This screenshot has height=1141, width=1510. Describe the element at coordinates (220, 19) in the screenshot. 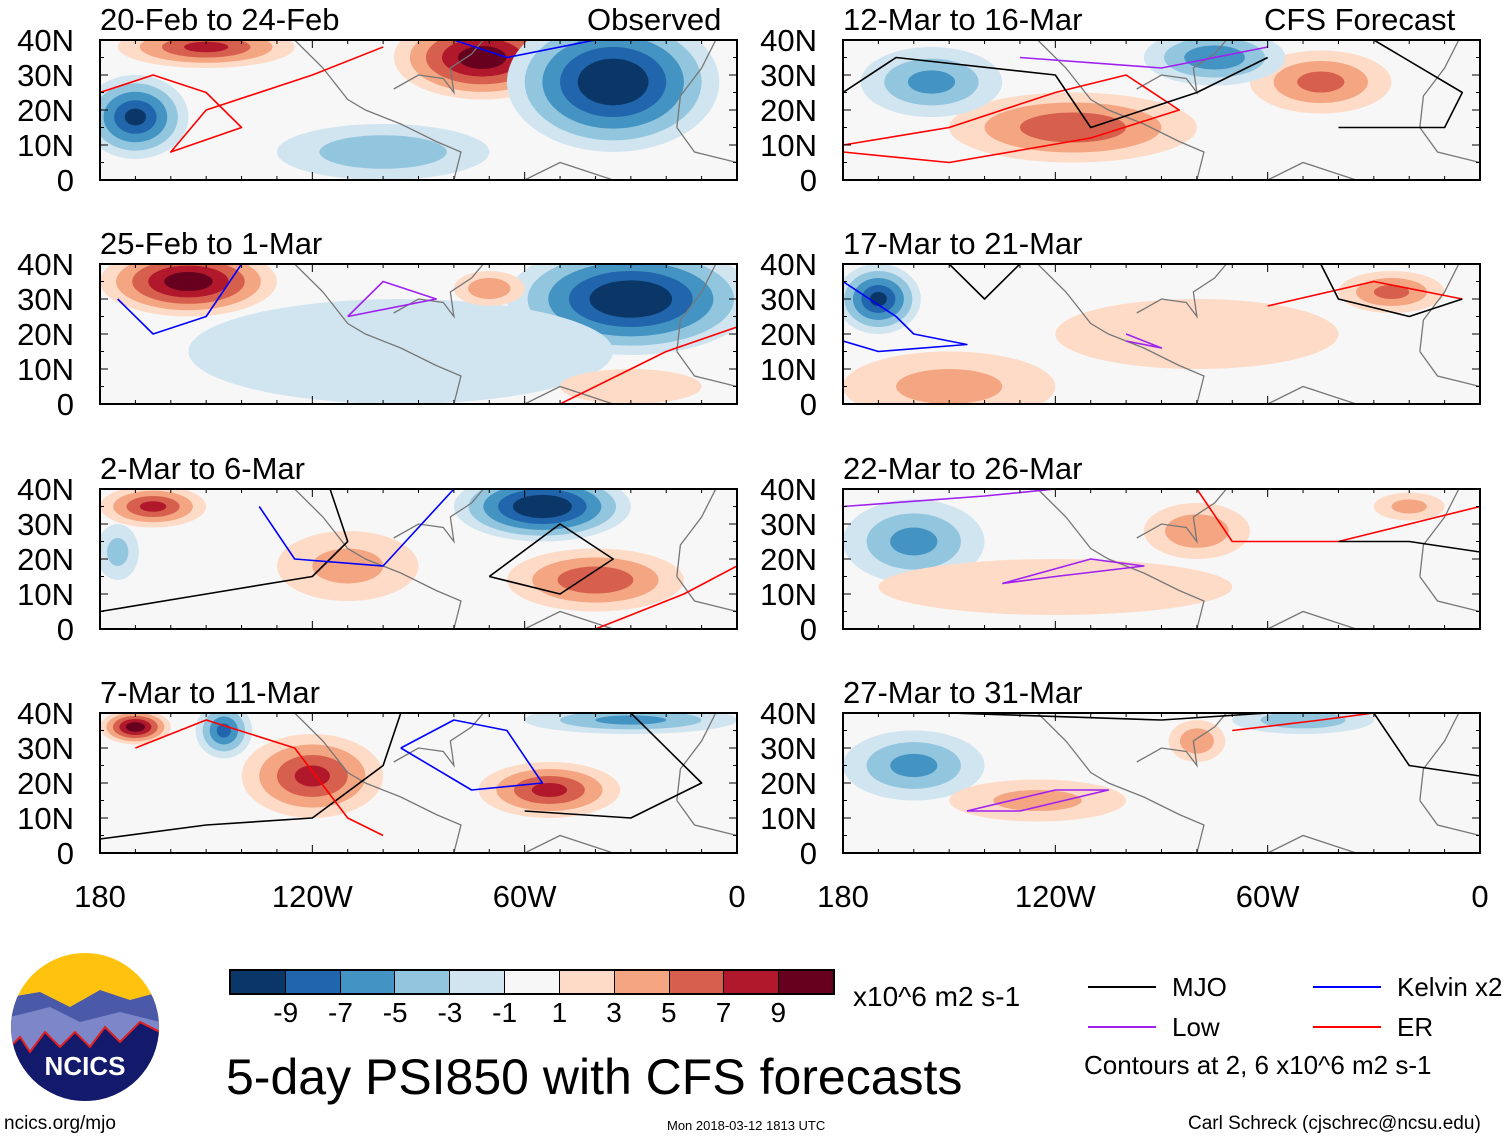

I see `panel-title: 20-Feb to 24-Feb` at that location.